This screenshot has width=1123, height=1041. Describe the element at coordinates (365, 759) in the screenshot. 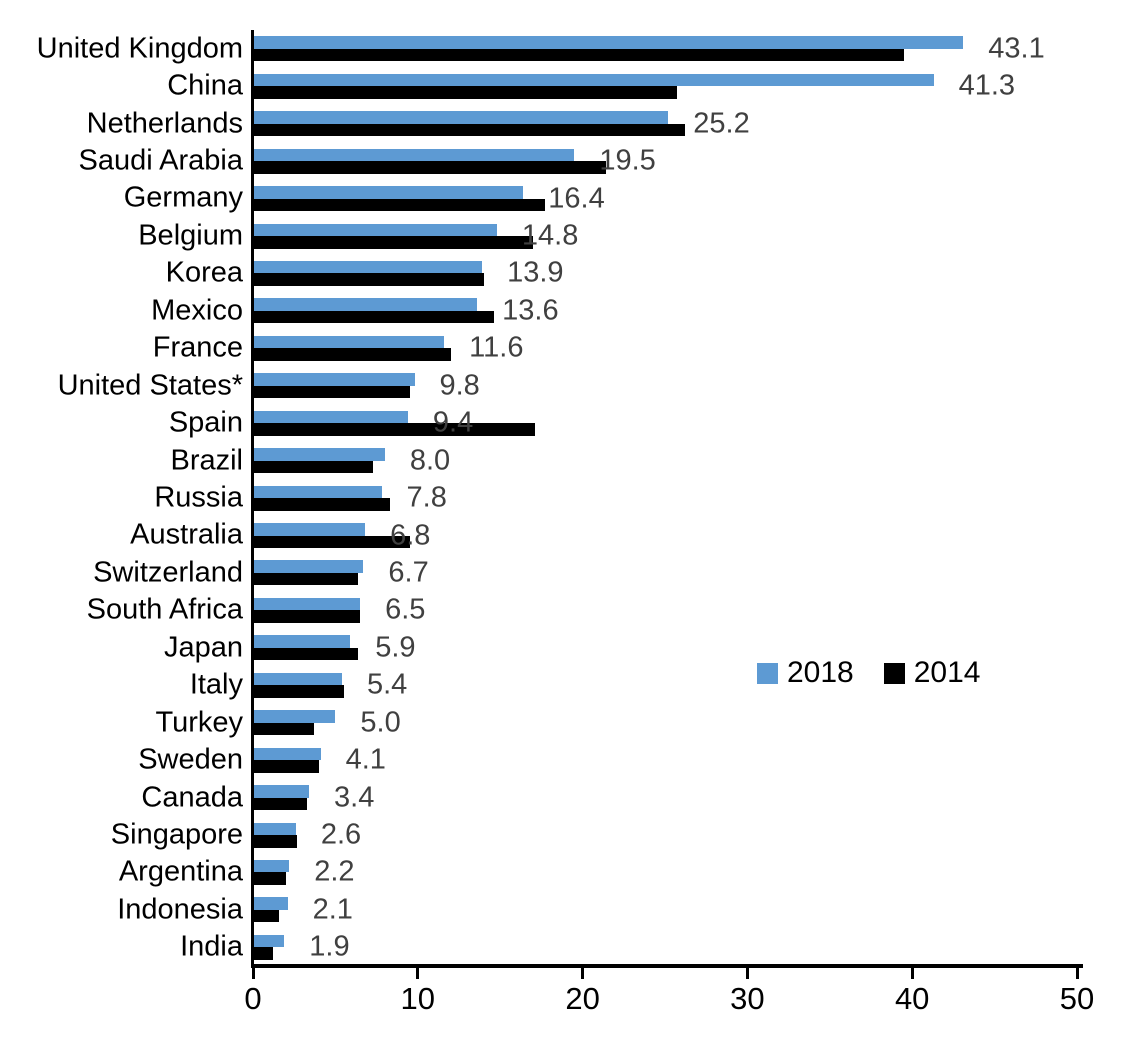

I see `value-label: 4.1` at that location.